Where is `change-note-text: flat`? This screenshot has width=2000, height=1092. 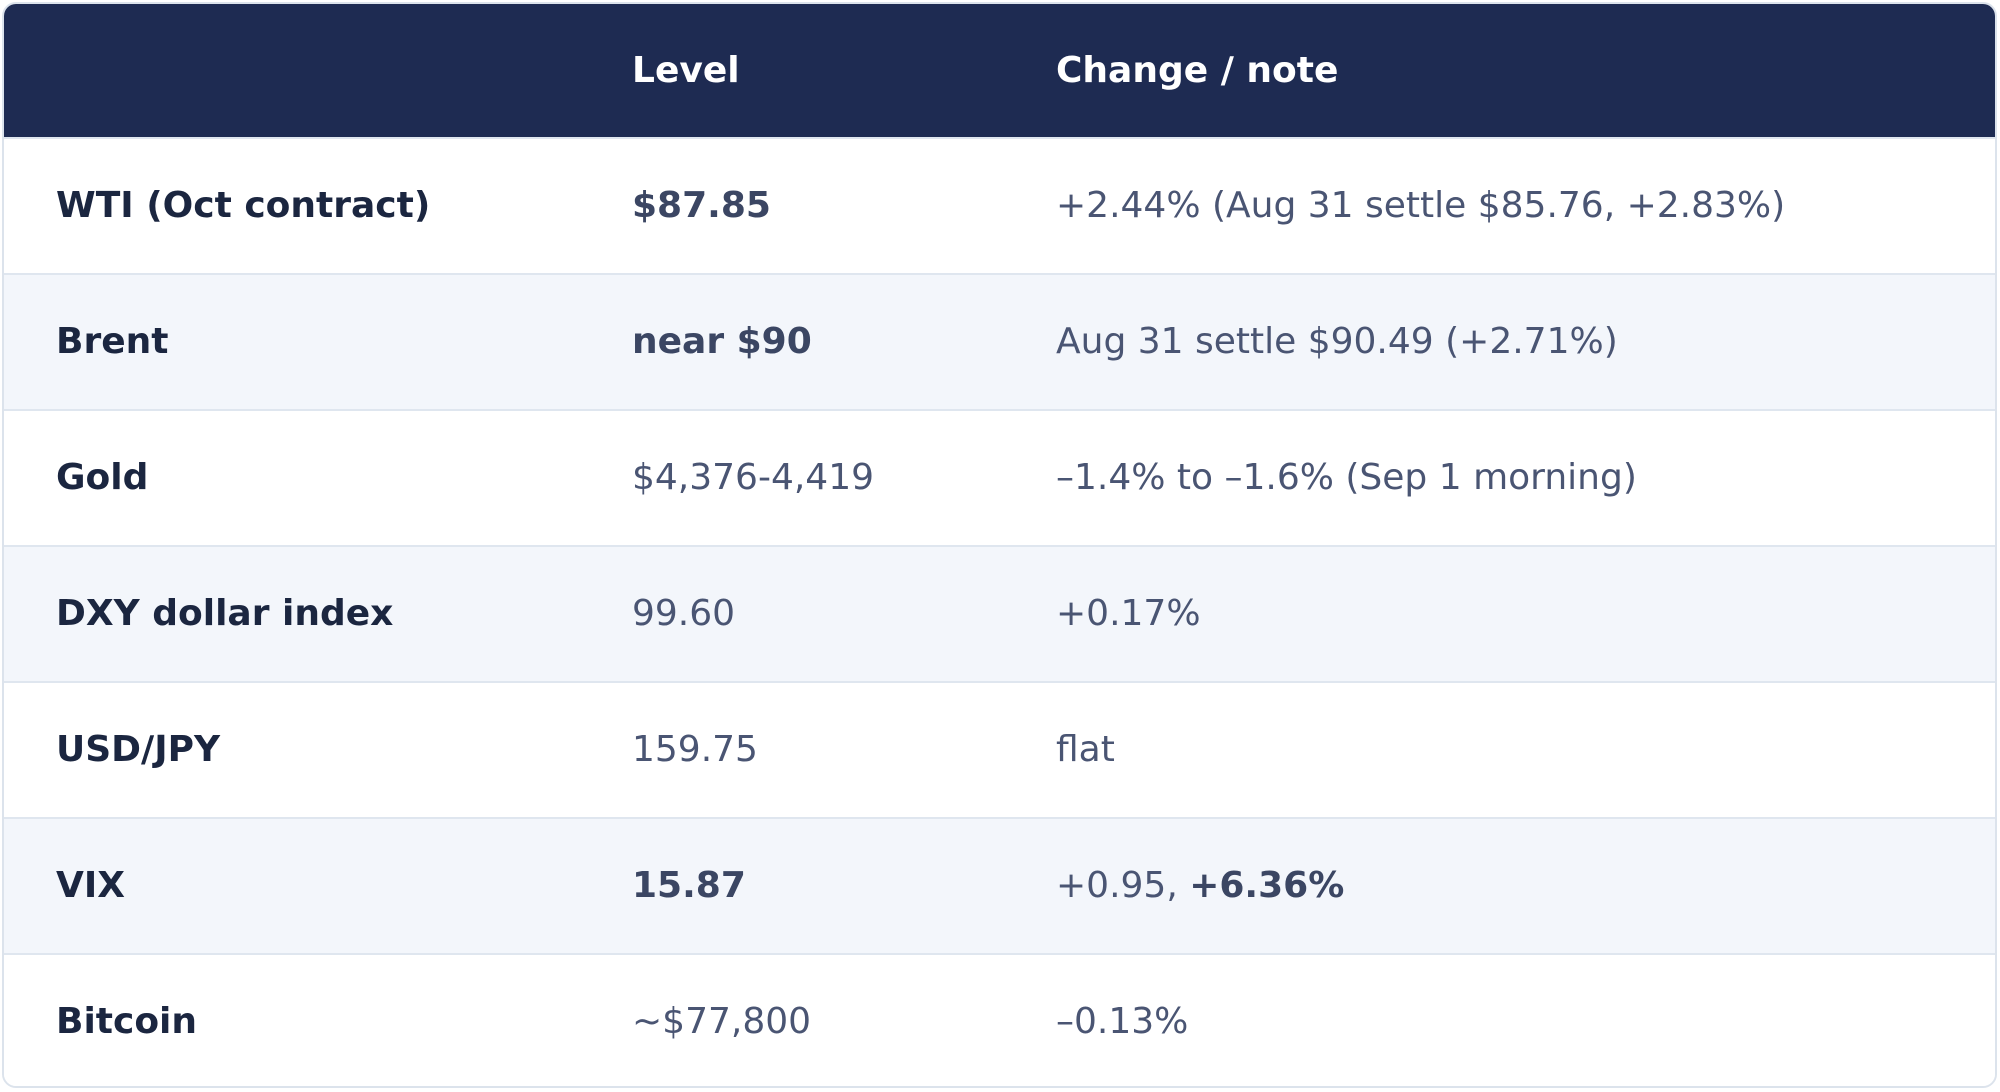 change-note-text: flat is located at coordinates (1085, 749).